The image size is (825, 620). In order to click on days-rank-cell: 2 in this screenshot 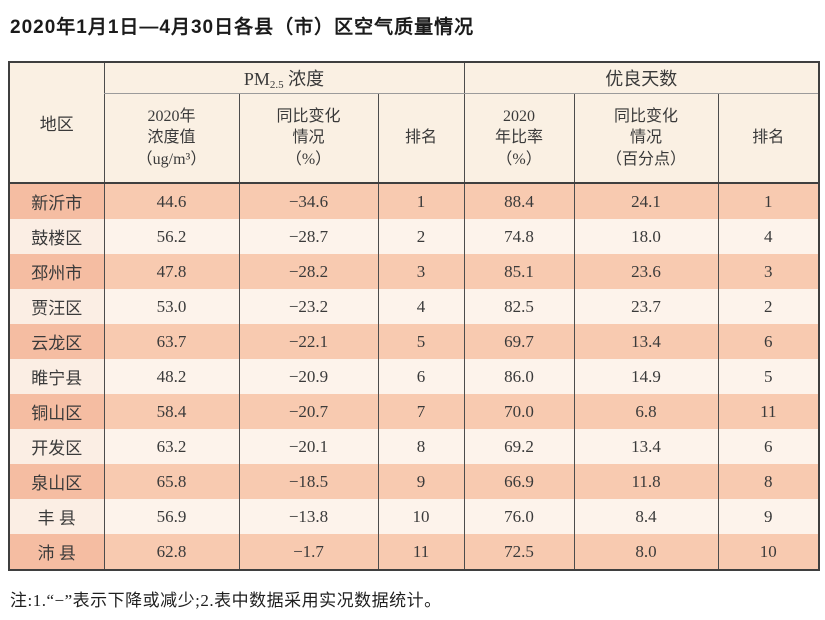, I will do `click(768, 306)`.